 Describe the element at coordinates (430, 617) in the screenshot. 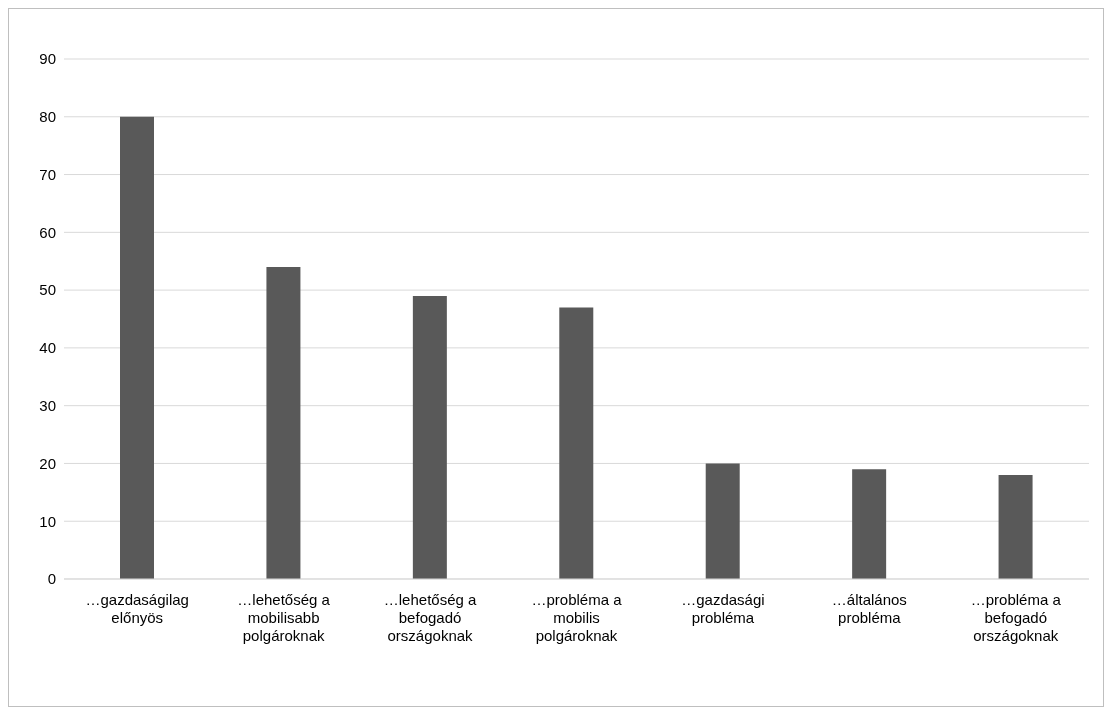

I see `x-tick-label: …lehetőség a befogadó országoknak` at that location.